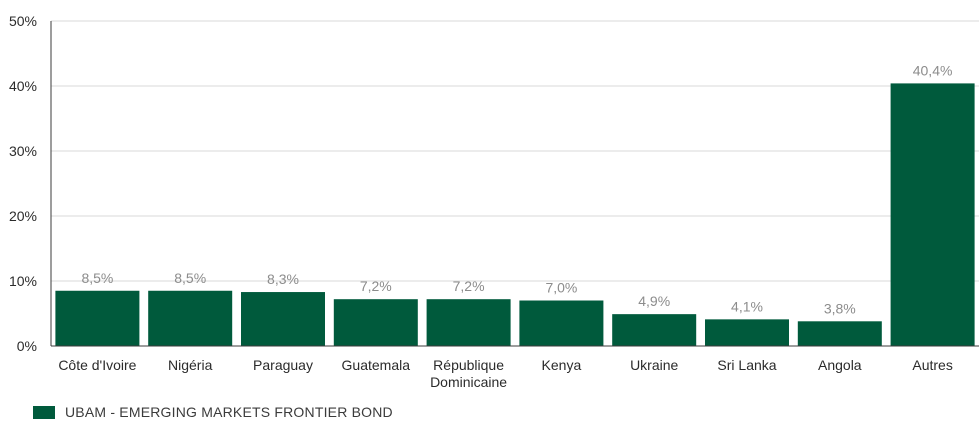  What do you see at coordinates (229, 412) in the screenshot?
I see `legend-label: UBAM - EMERGING MARKETS FRONTIER BOND` at bounding box center [229, 412].